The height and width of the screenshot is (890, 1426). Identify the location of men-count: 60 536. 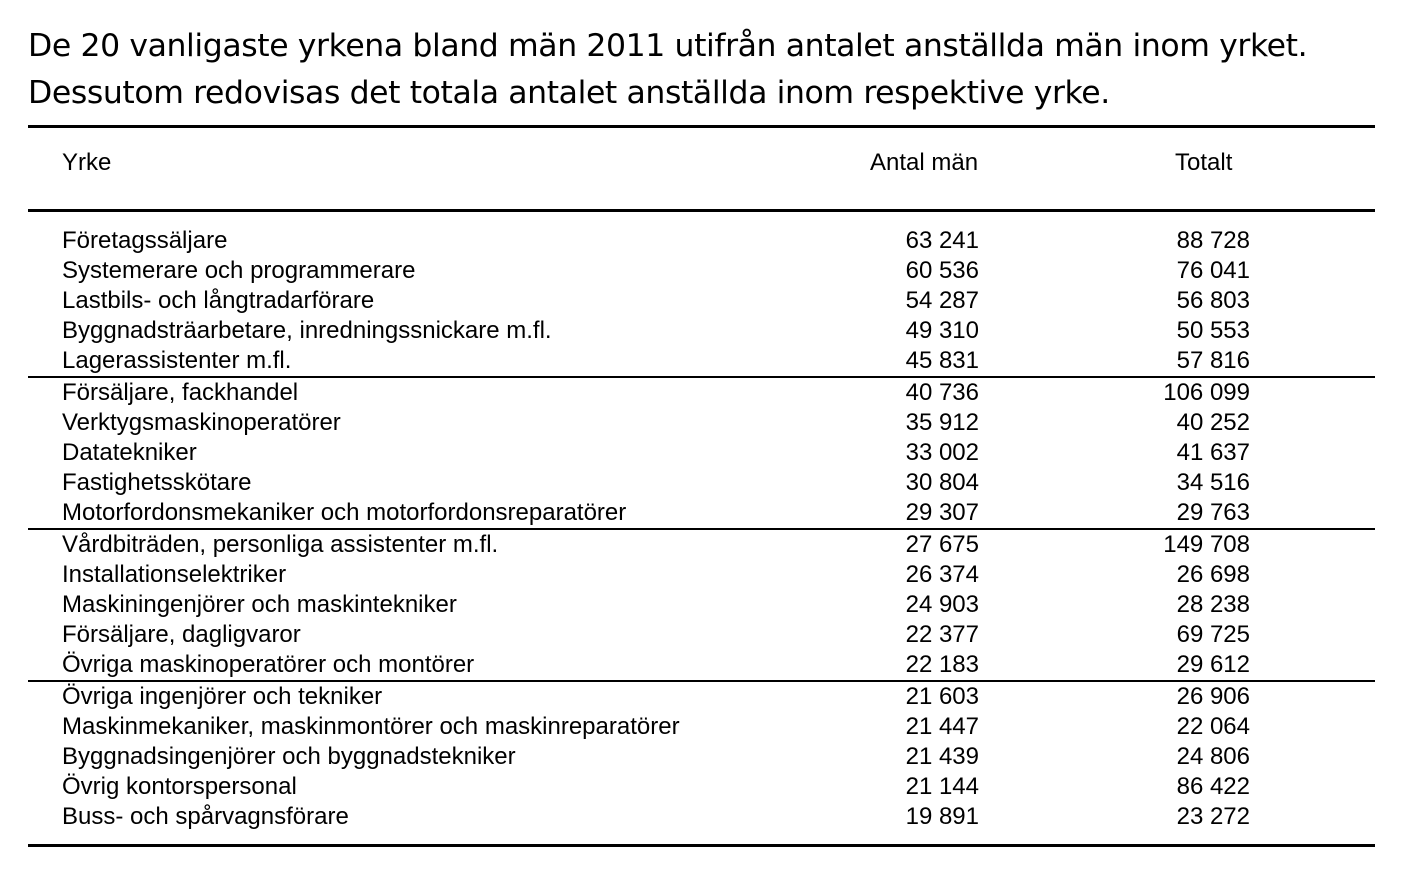
(942, 270).